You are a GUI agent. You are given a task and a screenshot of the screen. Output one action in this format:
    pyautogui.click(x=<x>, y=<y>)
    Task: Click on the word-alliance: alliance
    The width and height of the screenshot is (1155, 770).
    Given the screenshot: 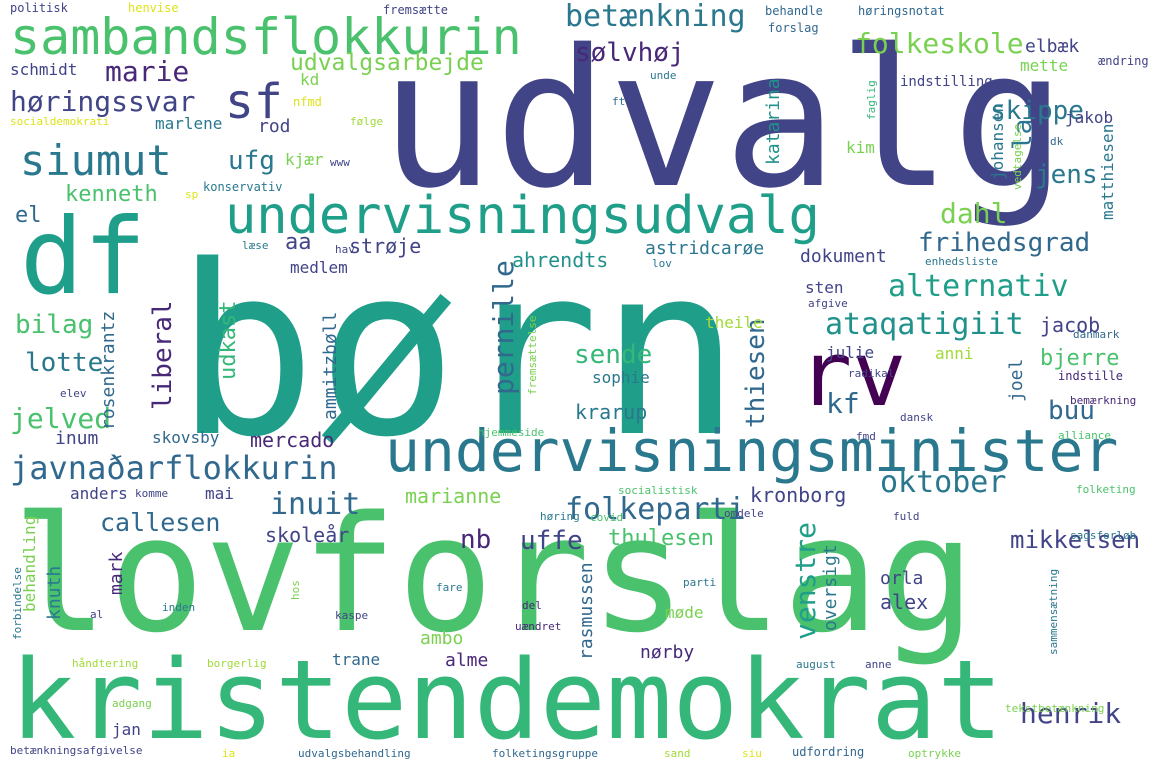 What is the action you would take?
    pyautogui.click(x=1084, y=435)
    